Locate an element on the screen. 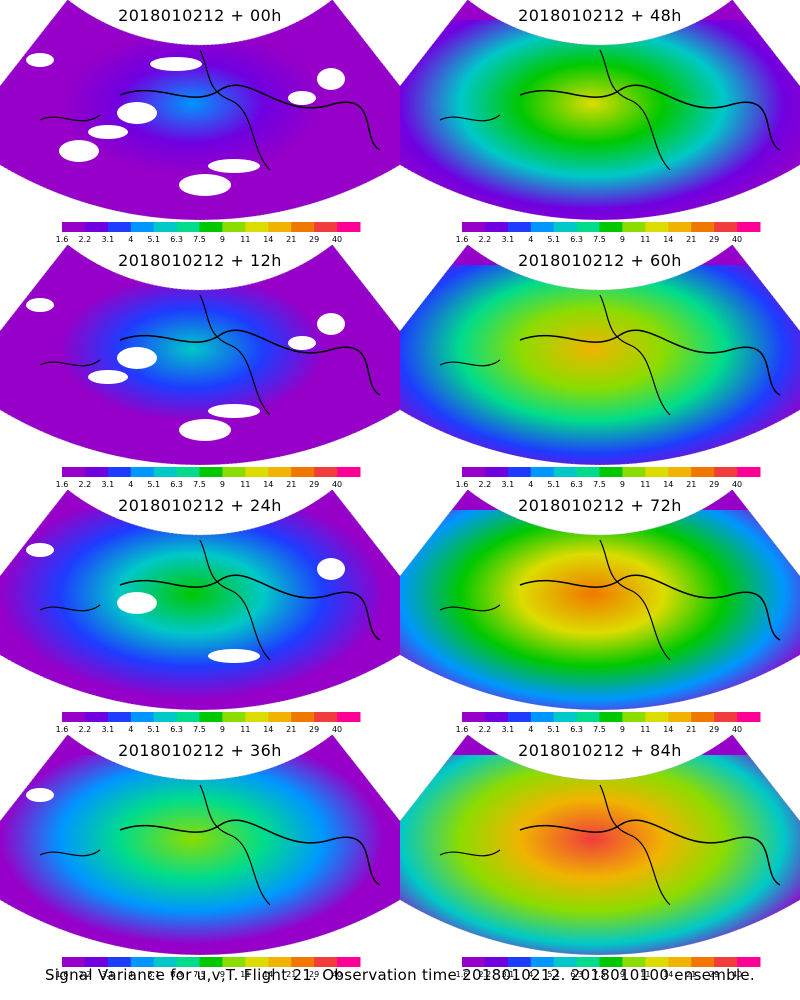 The height and width of the screenshot is (1000, 800). panel-title: 2018010212 + 84h is located at coordinates (600, 750).